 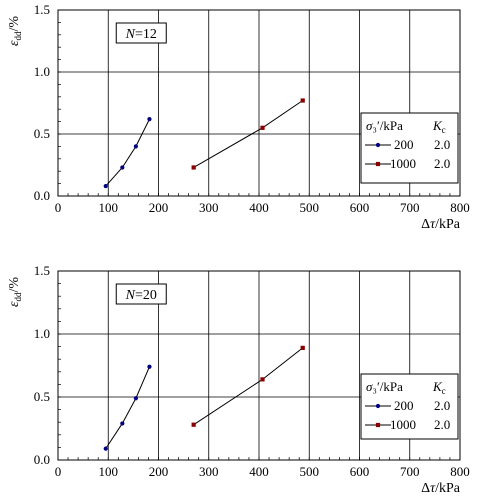 I want to click on annotation-label: N=20, so click(x=141, y=295).